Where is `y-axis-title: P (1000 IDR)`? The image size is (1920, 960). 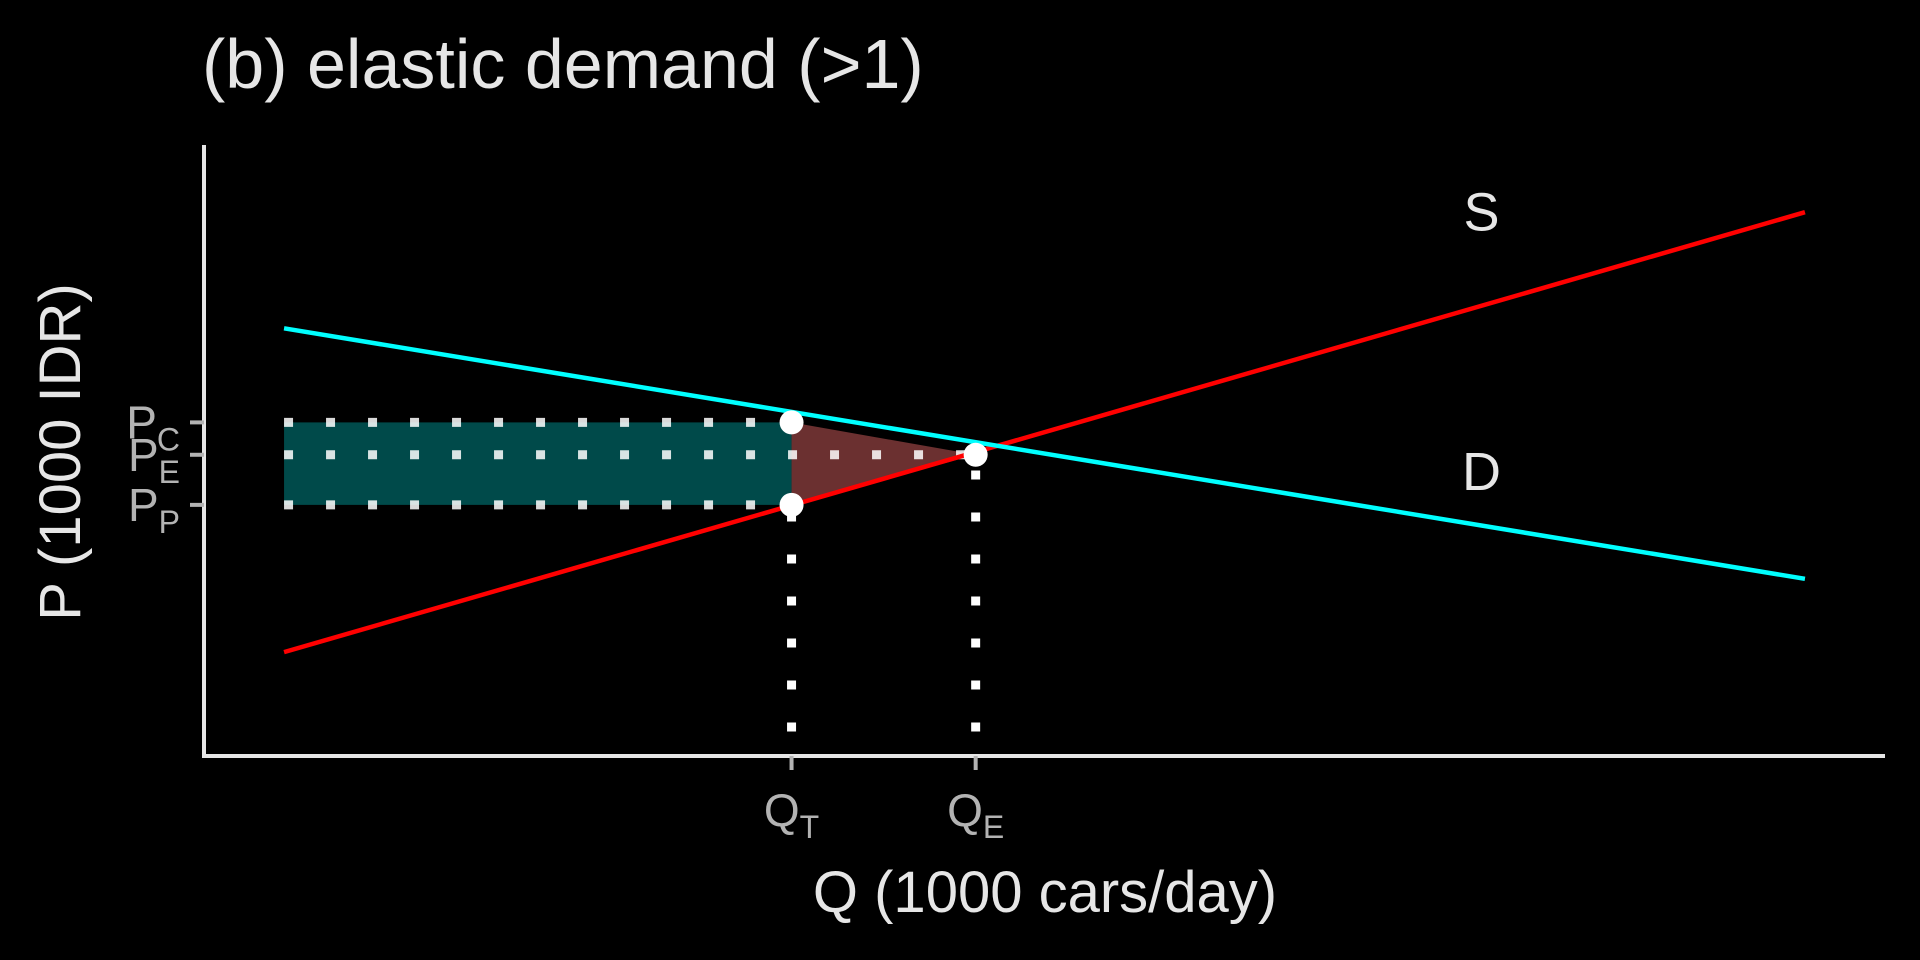 y-axis-title: P (1000 IDR) is located at coordinates (60, 451).